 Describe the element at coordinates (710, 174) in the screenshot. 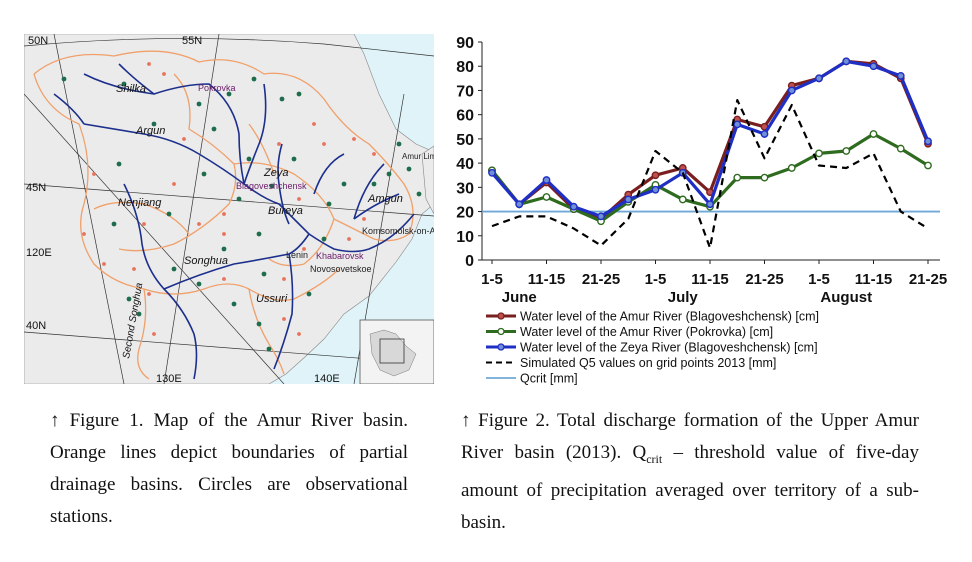

I see `simulated-q5-line` at that location.